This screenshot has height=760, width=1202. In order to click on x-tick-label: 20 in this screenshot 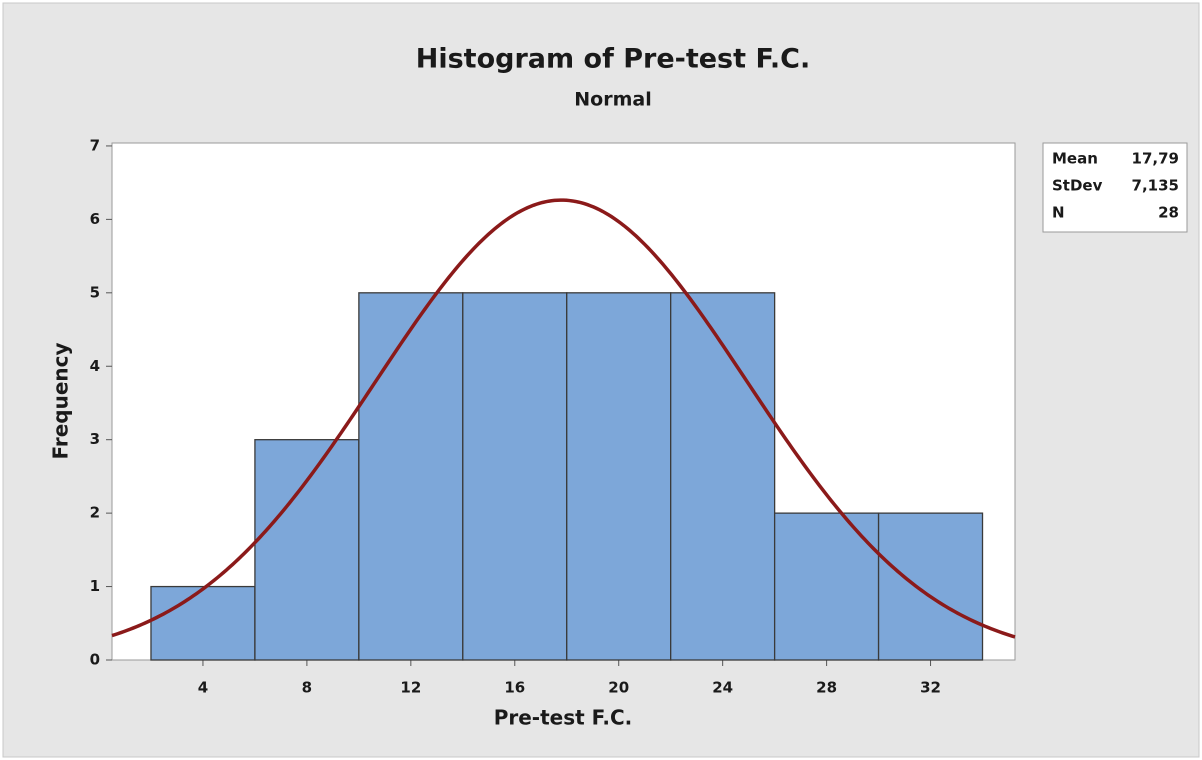, I will do `click(618, 688)`.